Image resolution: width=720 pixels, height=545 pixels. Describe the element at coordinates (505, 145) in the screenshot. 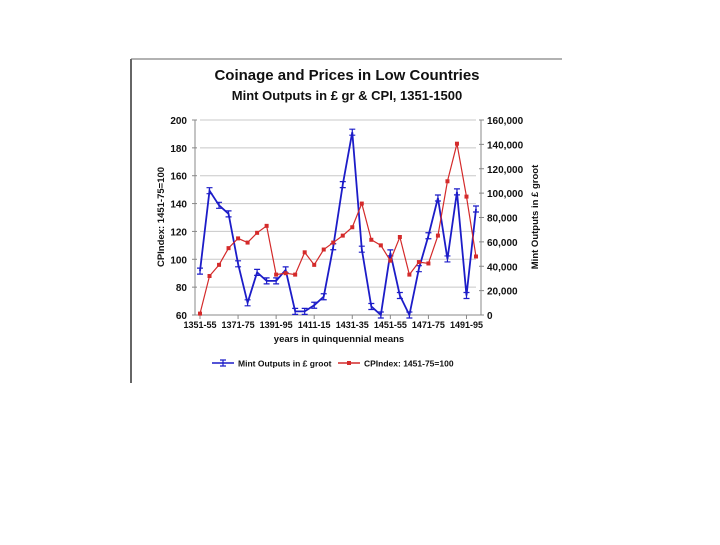

I see `y-right-tick-label: 140,000` at that location.